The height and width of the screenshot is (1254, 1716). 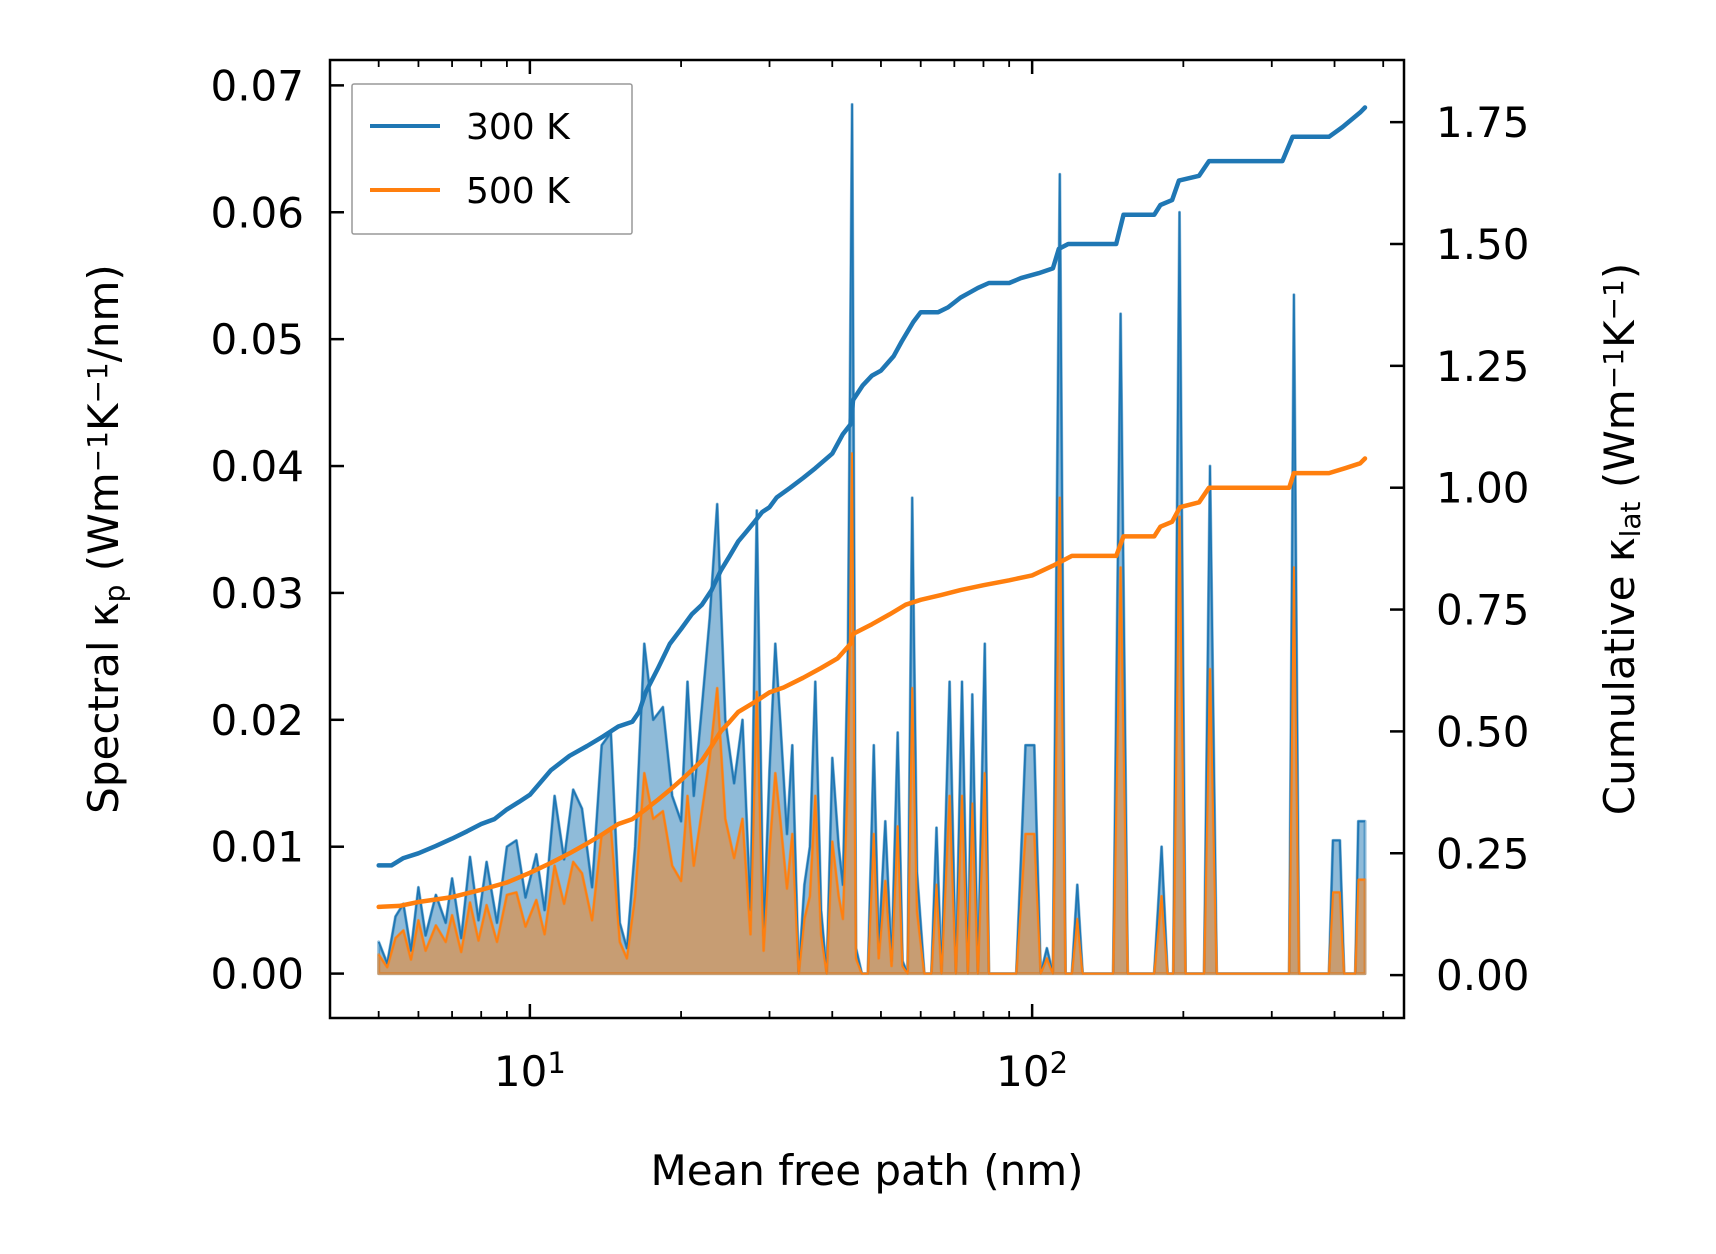 I want to click on x-axis-title: Mean free path (nm), so click(x=866, y=1170).